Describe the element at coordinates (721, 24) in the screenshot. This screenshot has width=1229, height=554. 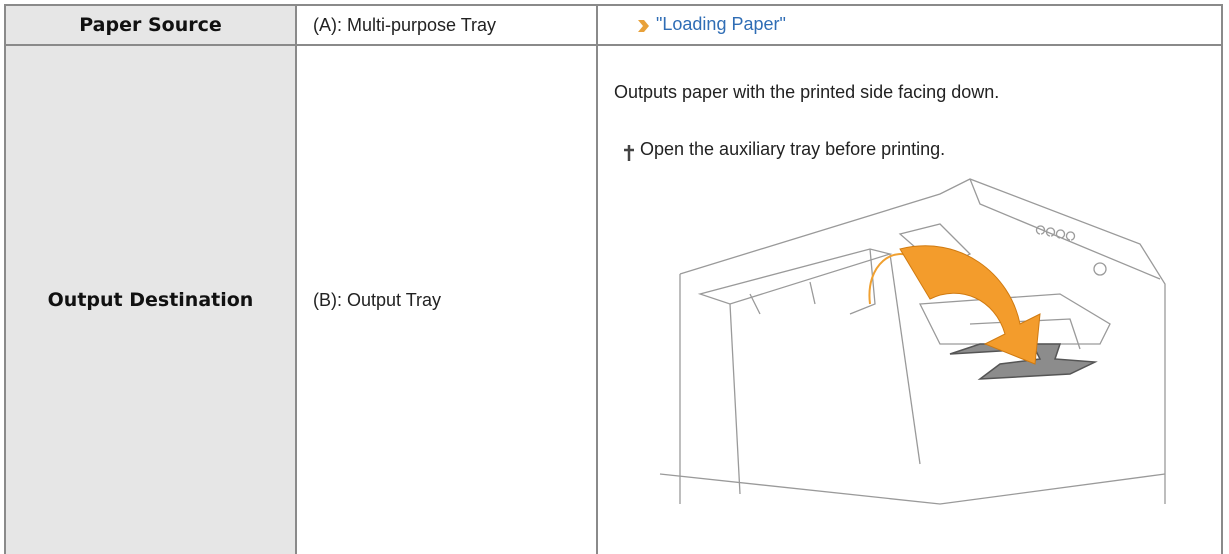
I see `link: "Loading Paper"` at that location.